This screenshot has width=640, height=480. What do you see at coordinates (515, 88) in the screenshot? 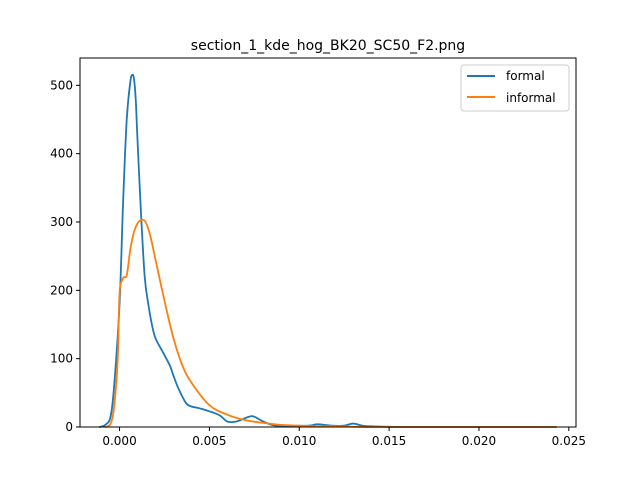
I see `legend: formal informal` at bounding box center [515, 88].